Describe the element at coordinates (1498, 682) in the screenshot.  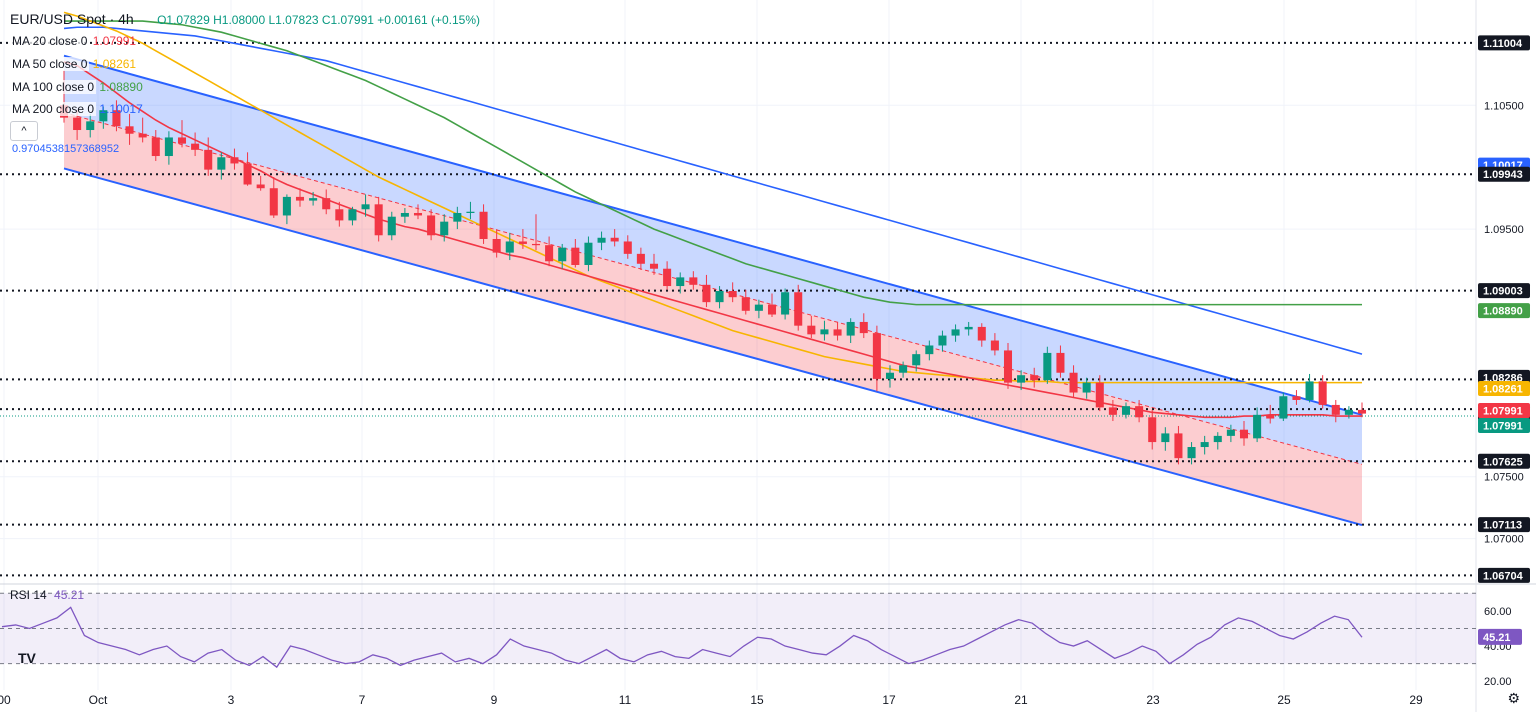
I see `rsi-tick-label: 20.00` at that location.